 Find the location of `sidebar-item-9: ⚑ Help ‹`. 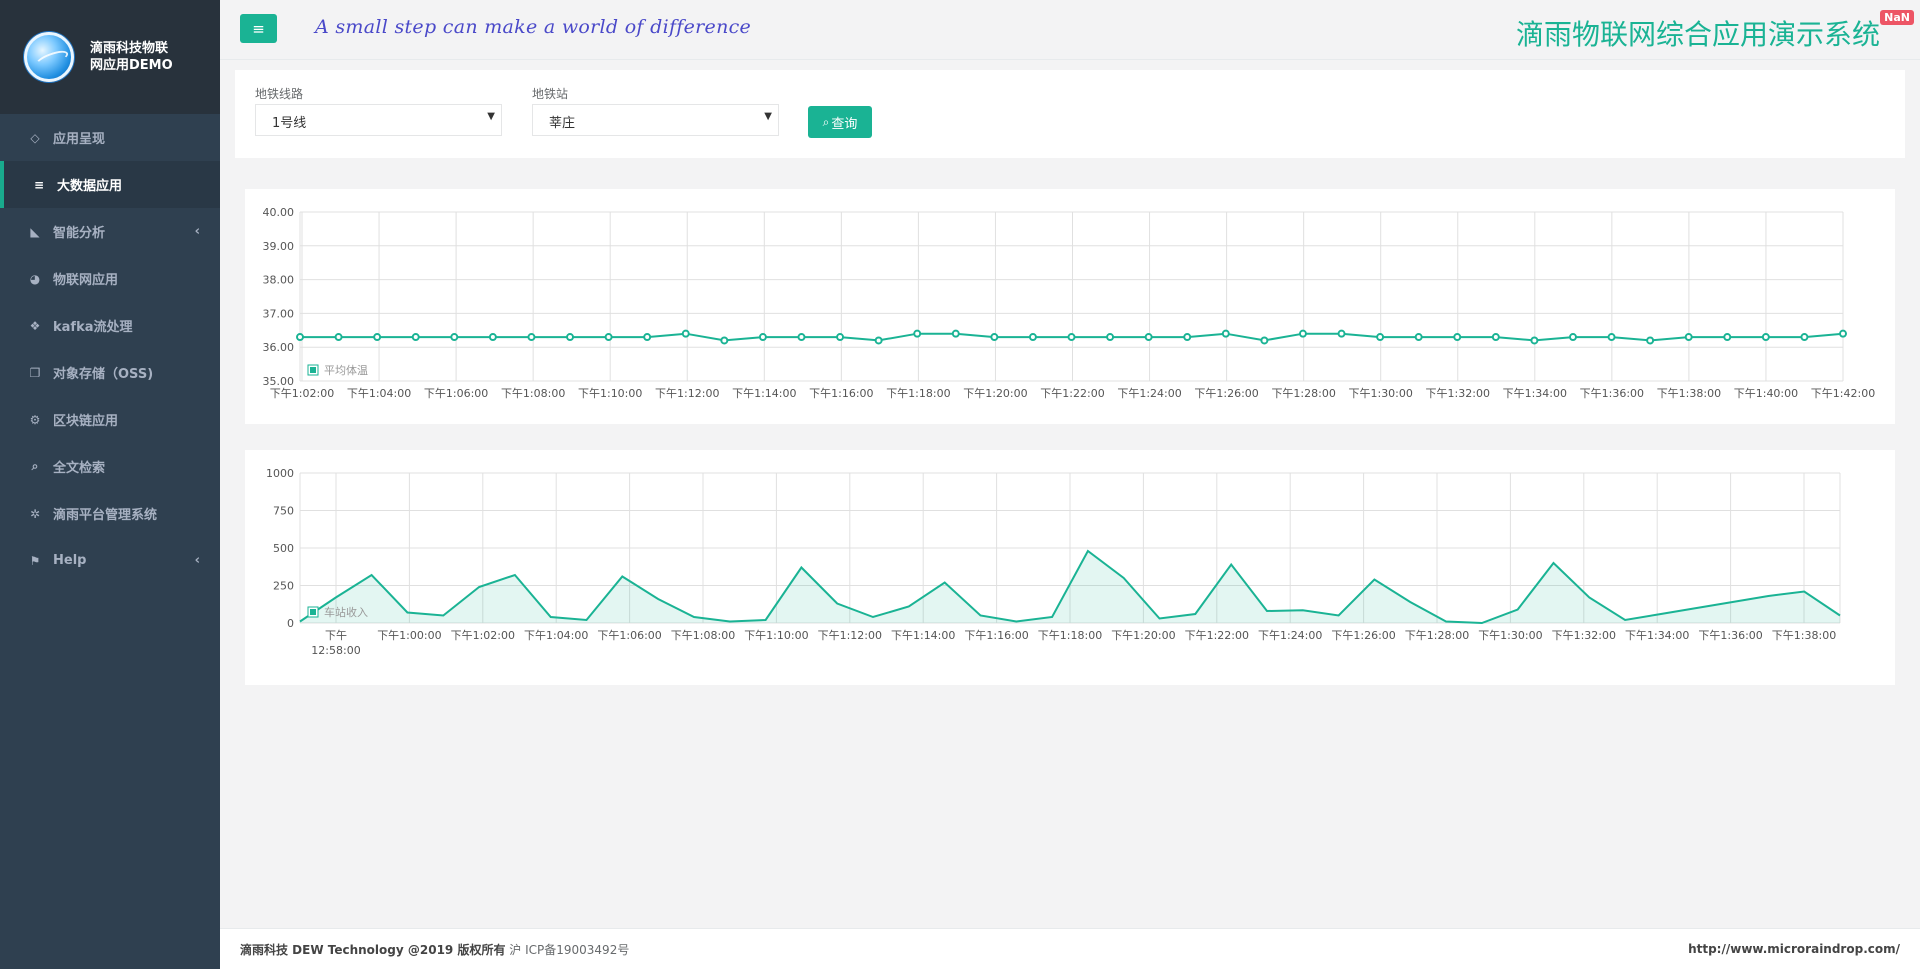

sidebar-item-9: ⚑ Help ‹ is located at coordinates (110, 560).